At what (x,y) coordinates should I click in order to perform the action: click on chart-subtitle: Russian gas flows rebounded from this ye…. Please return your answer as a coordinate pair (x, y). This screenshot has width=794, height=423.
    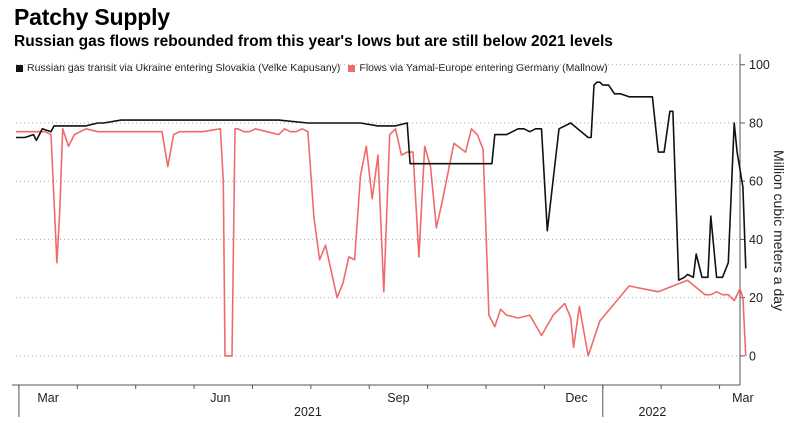
    Looking at the image, I should click on (313, 41).